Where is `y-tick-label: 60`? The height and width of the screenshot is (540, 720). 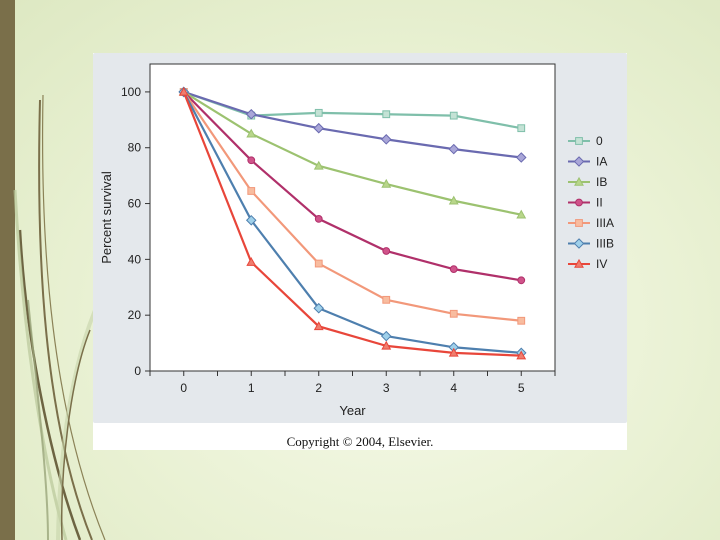 y-tick-label: 60 is located at coordinates (135, 204).